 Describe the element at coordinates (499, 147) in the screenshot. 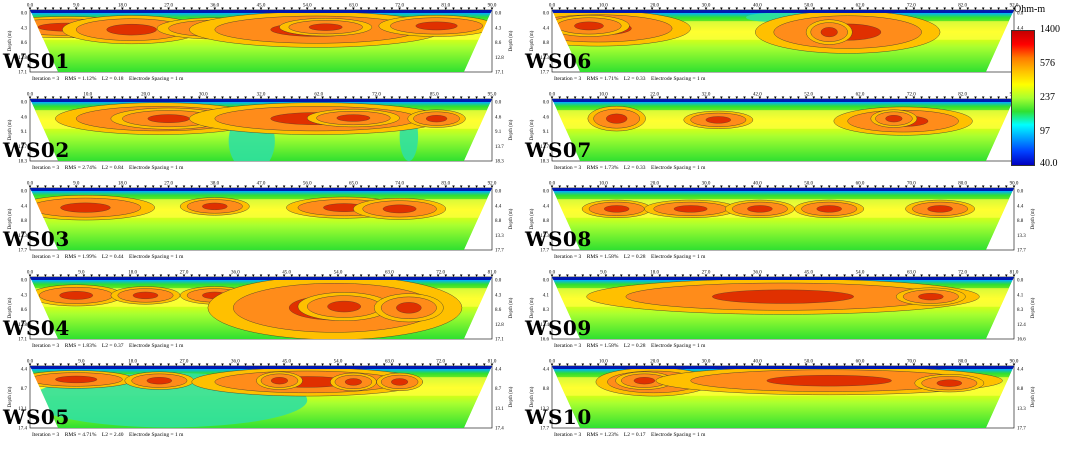

I see `depth-tick-label-right: 13.7` at that location.